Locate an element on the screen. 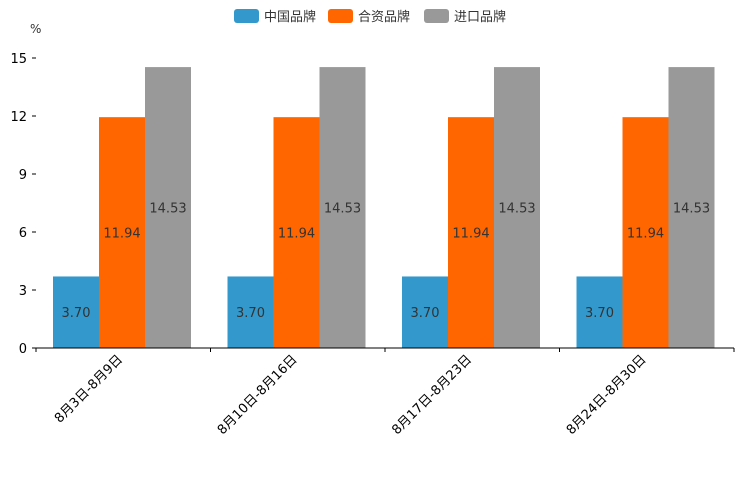 The image size is (744, 496). x-category-label: 8月10日-8月16日 is located at coordinates (258, 395).